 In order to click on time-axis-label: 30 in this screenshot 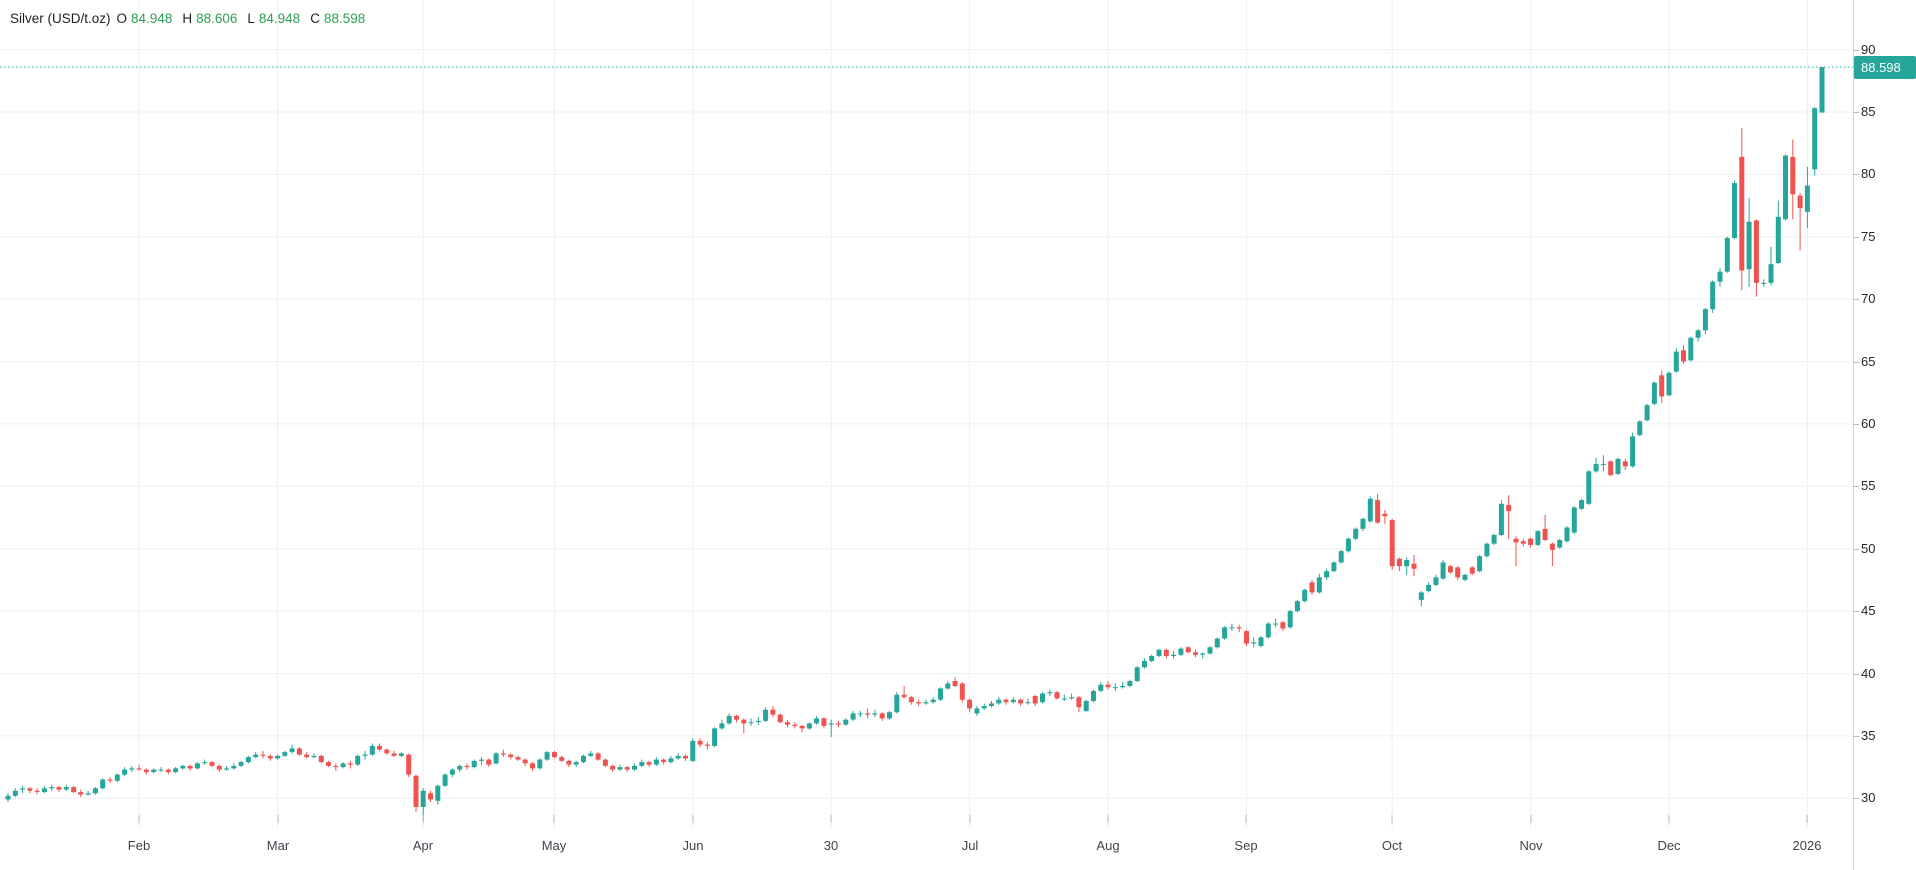, I will do `click(831, 845)`.